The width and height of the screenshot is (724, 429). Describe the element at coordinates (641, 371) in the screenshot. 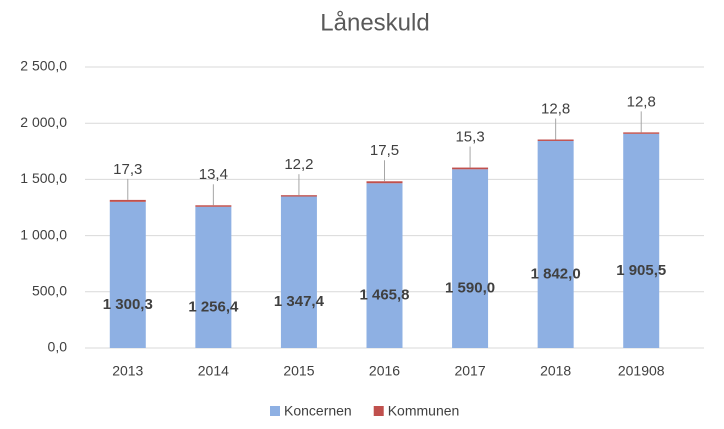

I see `x-tick-label: 201908` at that location.